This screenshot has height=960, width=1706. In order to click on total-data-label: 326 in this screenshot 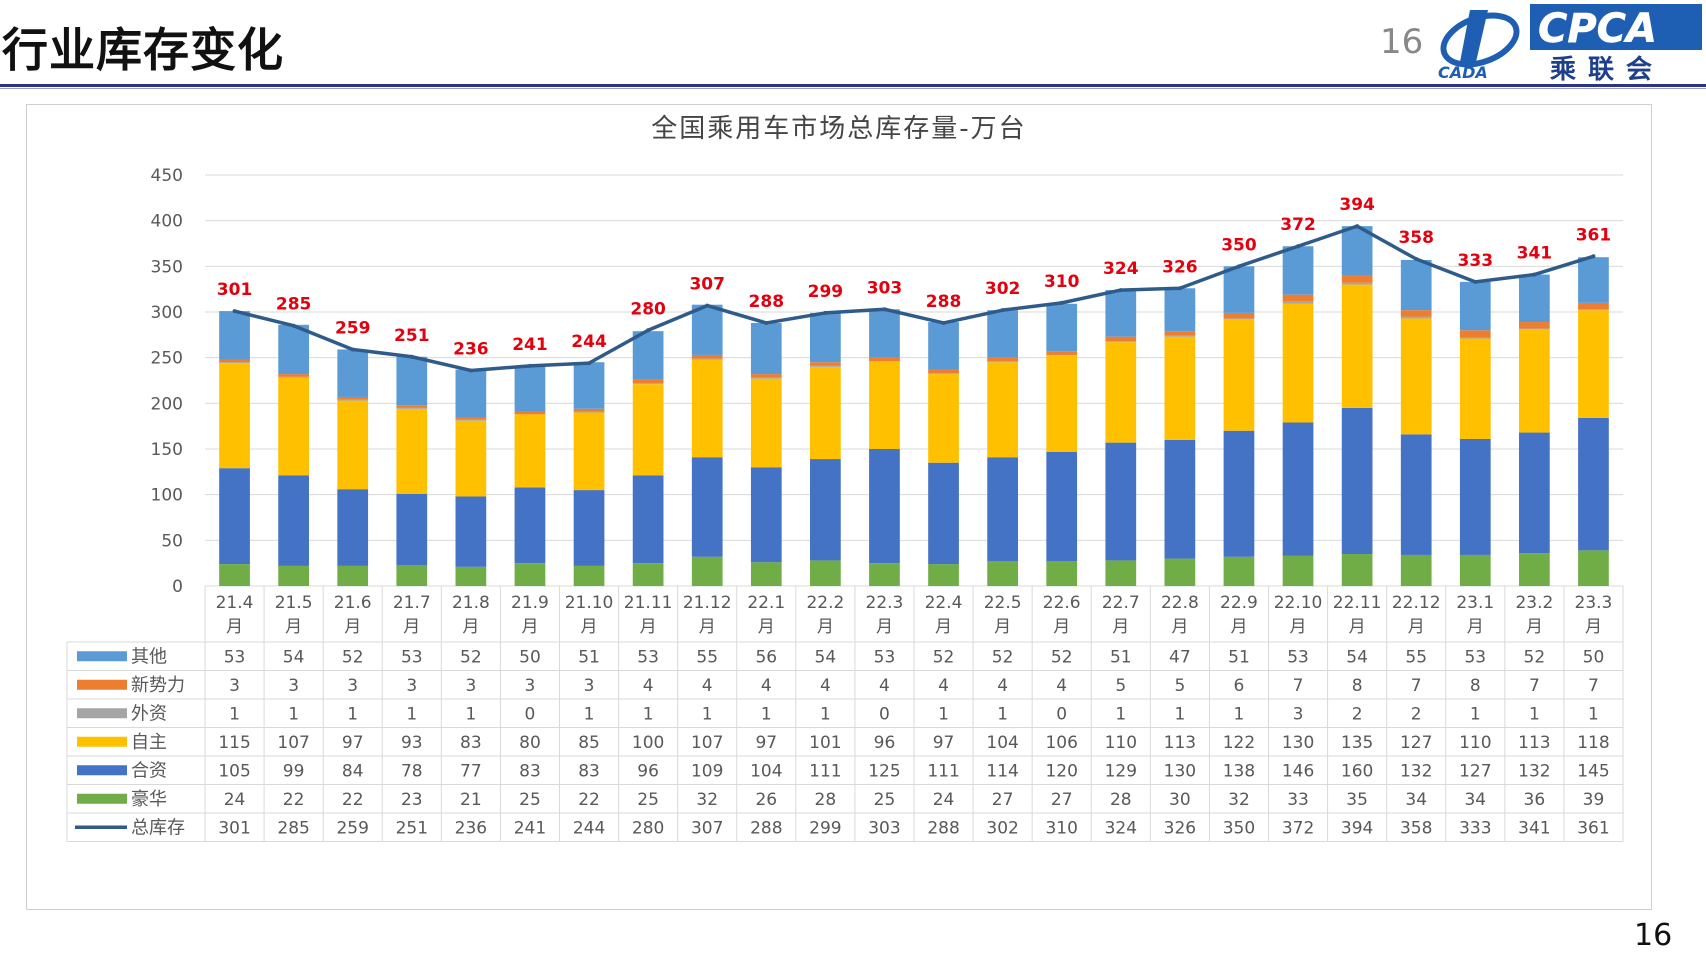, I will do `click(1180, 267)`.